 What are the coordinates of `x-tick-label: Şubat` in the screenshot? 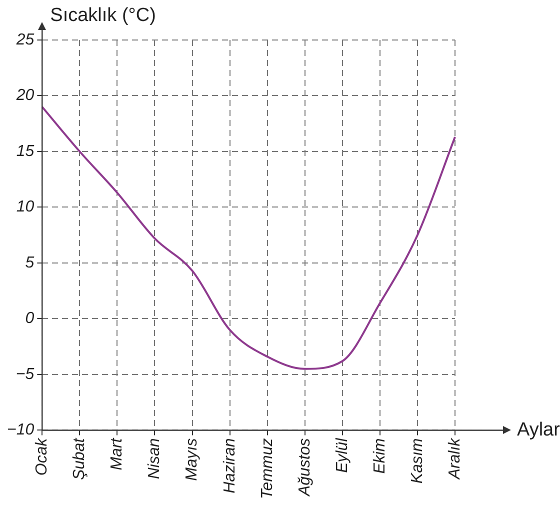 It's located at (79, 459).